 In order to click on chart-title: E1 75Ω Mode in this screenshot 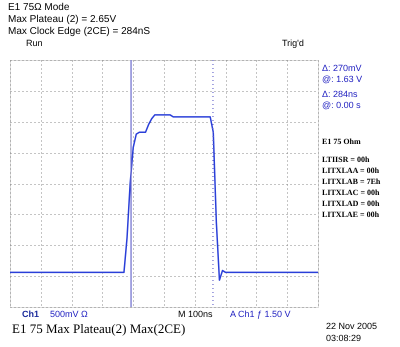, I will do `click(39, 7)`.